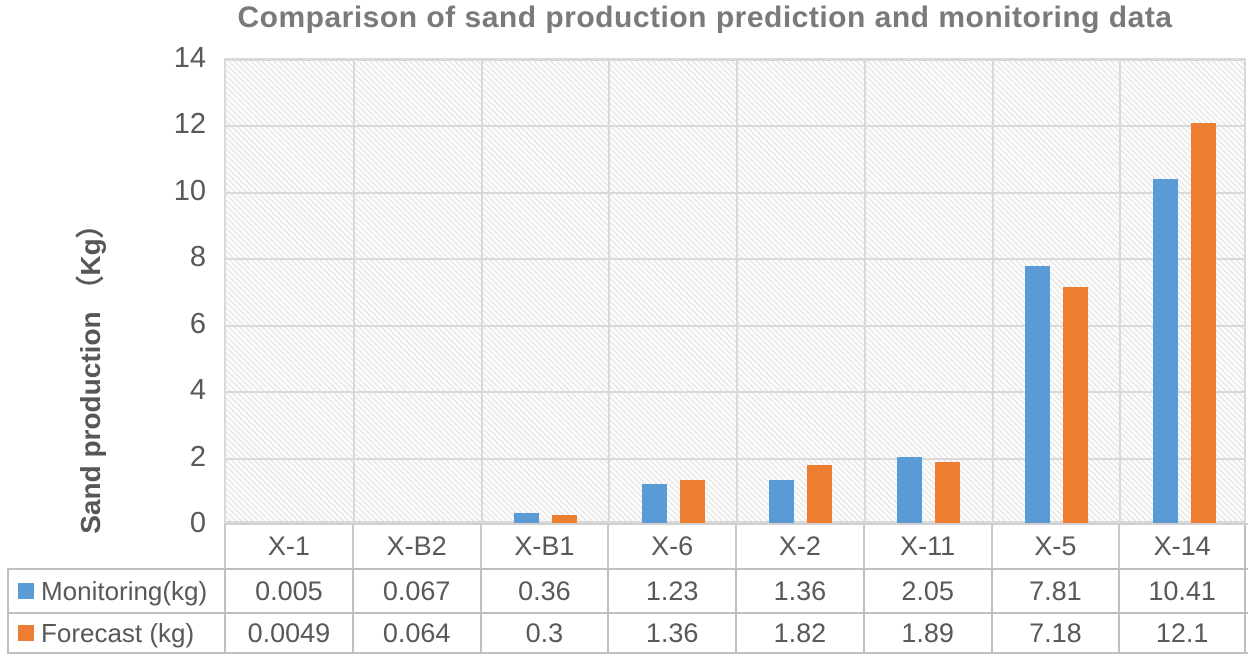 This screenshot has height=661, width=1250. Describe the element at coordinates (1182, 633) in the screenshot. I see `value-cell: 12.1` at that location.